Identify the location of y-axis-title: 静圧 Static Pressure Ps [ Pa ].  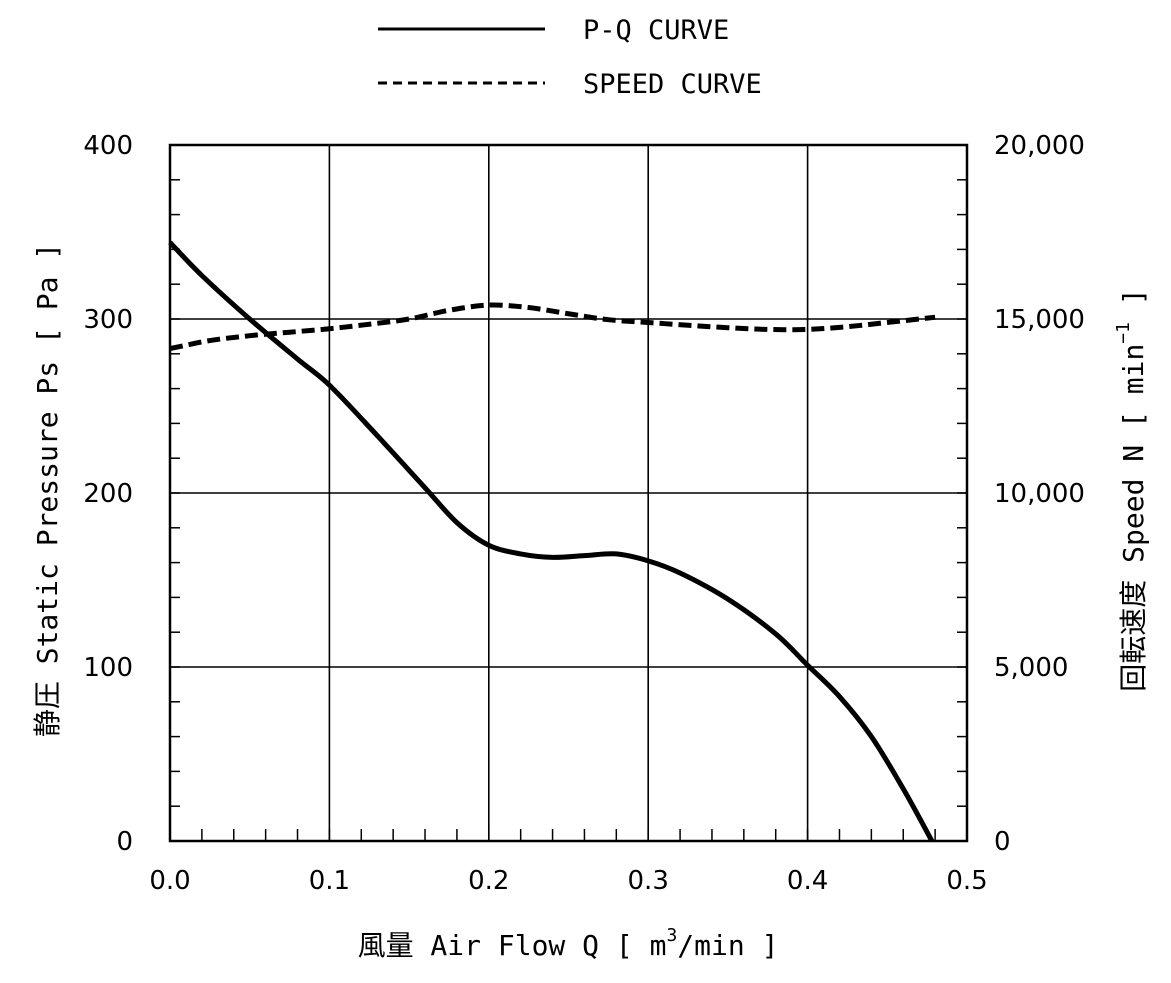
(47, 490).